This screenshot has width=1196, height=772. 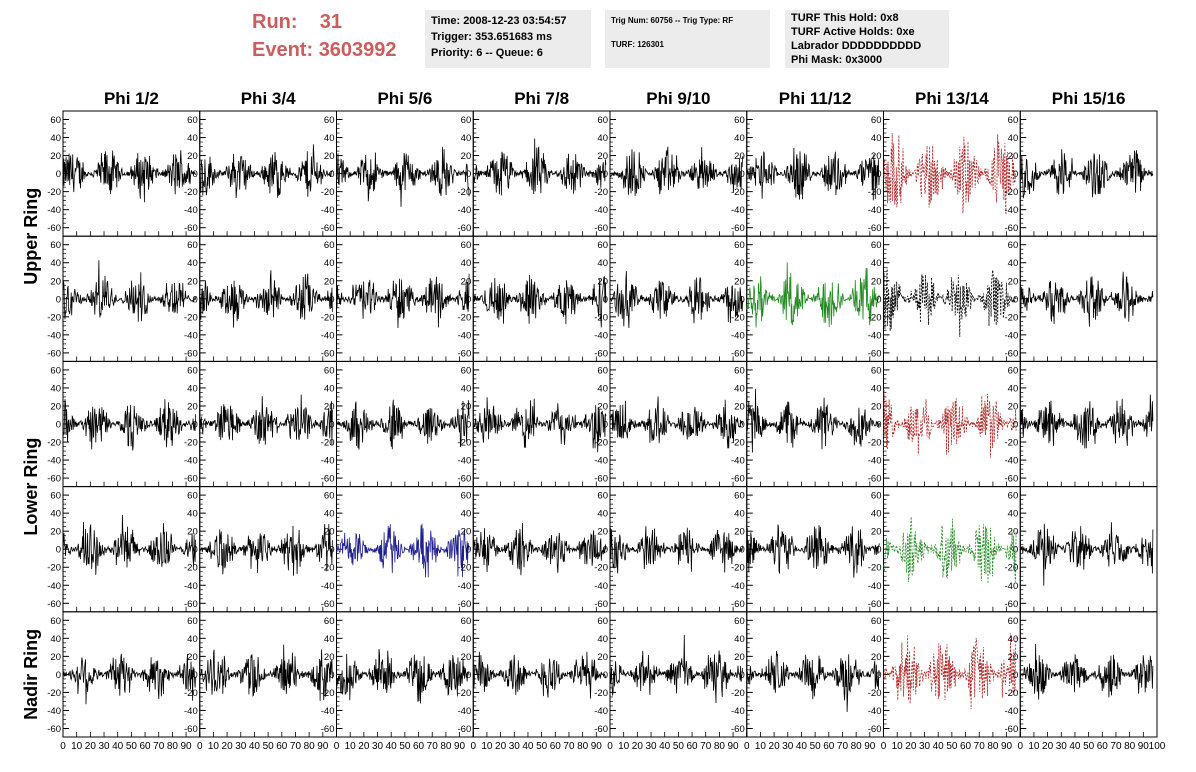 What do you see at coordinates (200, 746) in the screenshot?
I see `x-tick-label: 0` at bounding box center [200, 746].